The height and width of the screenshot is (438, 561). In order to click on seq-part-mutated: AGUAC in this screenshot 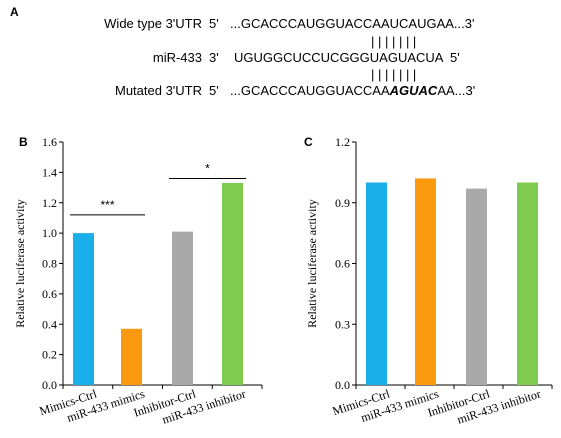, I will do `click(413, 90)`.